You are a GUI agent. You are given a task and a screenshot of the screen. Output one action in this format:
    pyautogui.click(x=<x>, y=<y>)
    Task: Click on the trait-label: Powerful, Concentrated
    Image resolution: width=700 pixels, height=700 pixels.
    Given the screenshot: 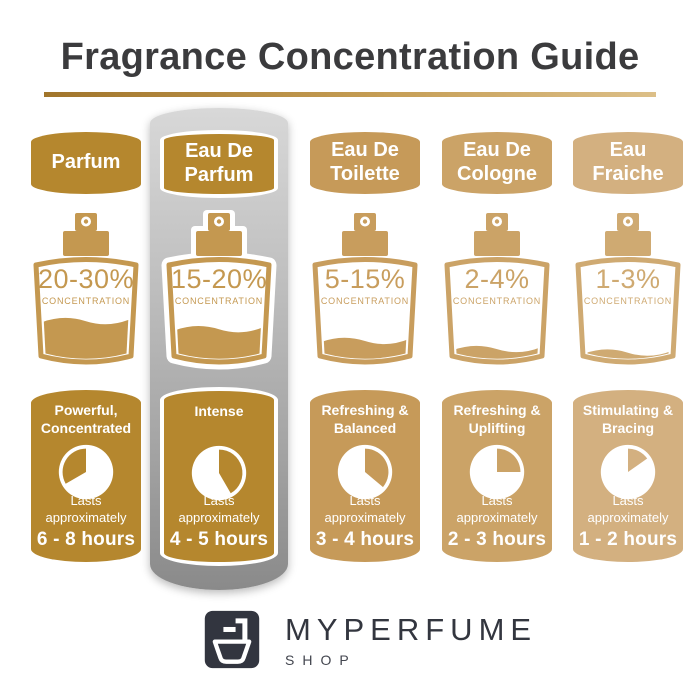 What is the action you would take?
    pyautogui.click(x=86, y=419)
    